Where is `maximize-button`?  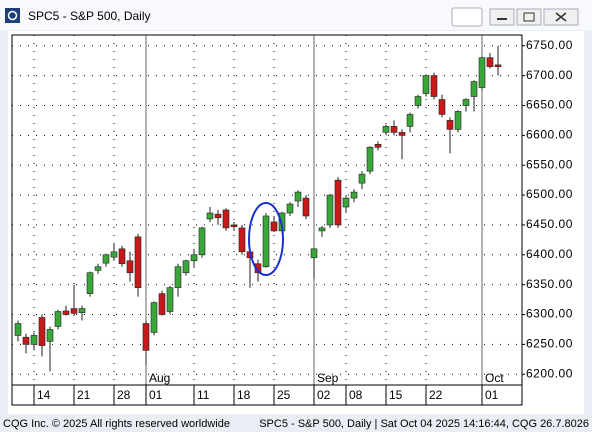 maximize-button is located at coordinates (529, 17).